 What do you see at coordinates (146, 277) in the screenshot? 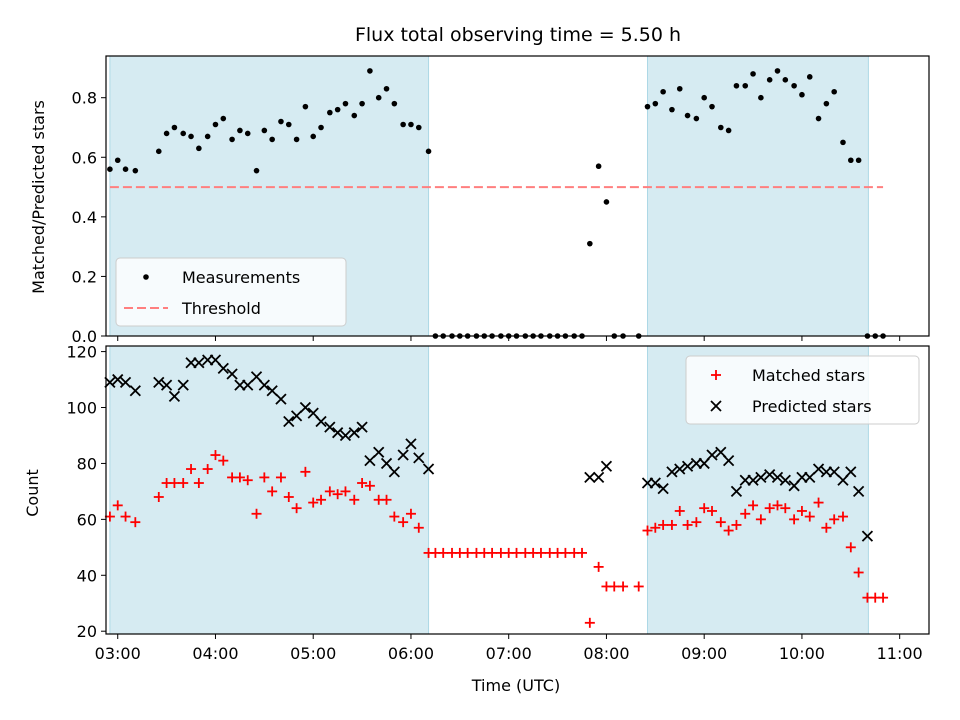
I see `legend-marker` at bounding box center [146, 277].